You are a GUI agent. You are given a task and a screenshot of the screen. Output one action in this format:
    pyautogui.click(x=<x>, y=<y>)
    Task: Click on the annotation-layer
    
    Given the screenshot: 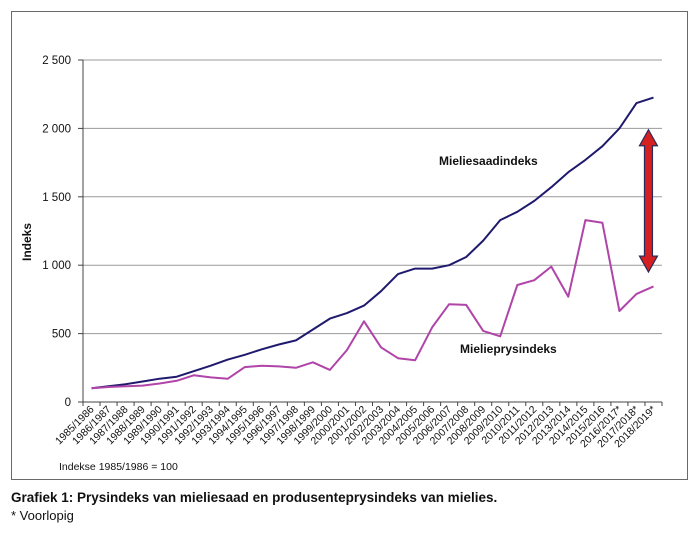 What is the action you would take?
    pyautogui.click(x=648, y=201)
    